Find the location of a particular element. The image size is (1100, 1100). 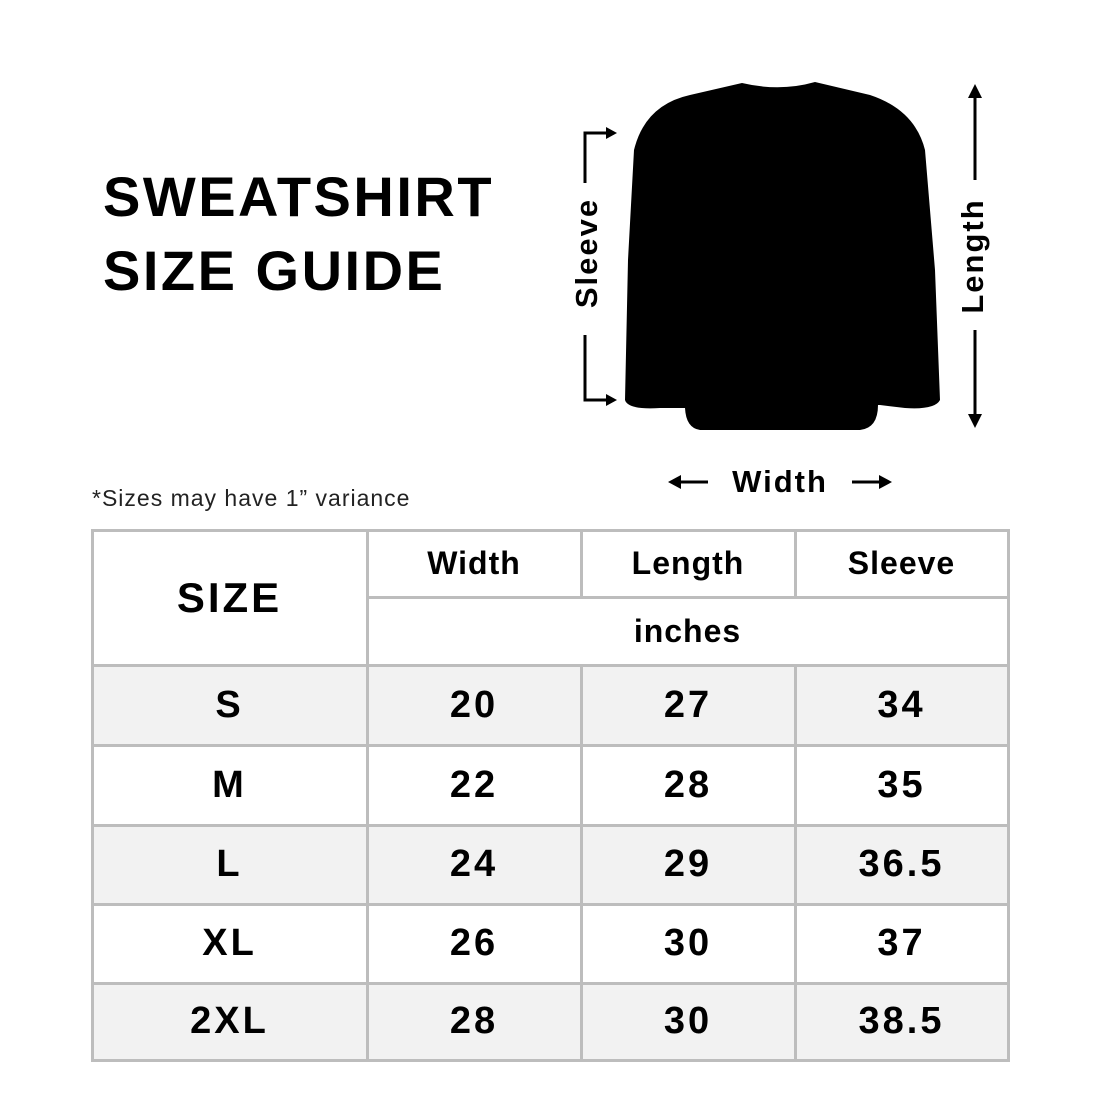

sleeve-arrow is located at coordinates (595, 266).